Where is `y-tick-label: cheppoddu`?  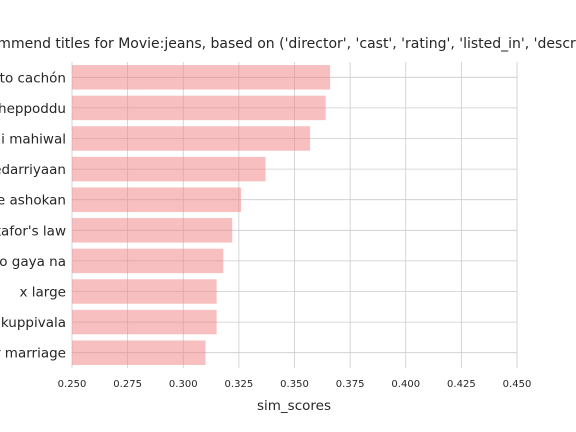
y-tick-label: cheppoddu is located at coordinates (33, 109).